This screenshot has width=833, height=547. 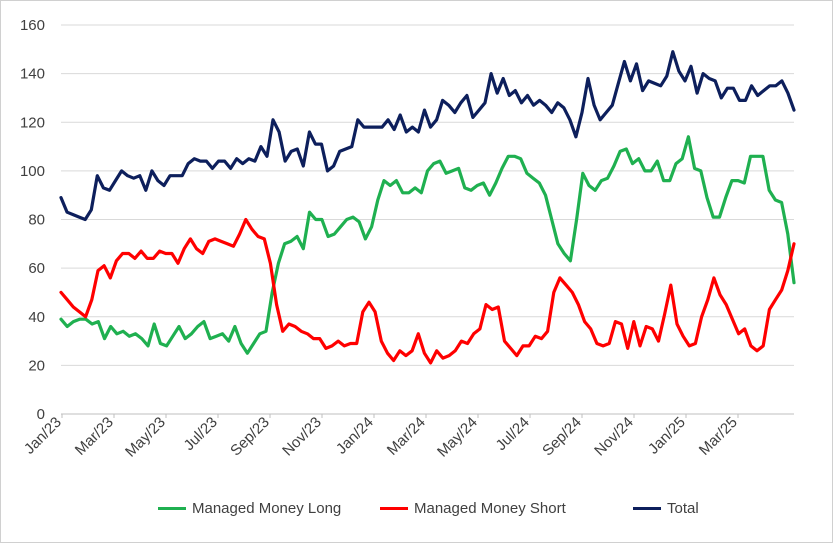 What do you see at coordinates (667, 436) in the screenshot?
I see `x-tick-label: Jan/25` at bounding box center [667, 436].